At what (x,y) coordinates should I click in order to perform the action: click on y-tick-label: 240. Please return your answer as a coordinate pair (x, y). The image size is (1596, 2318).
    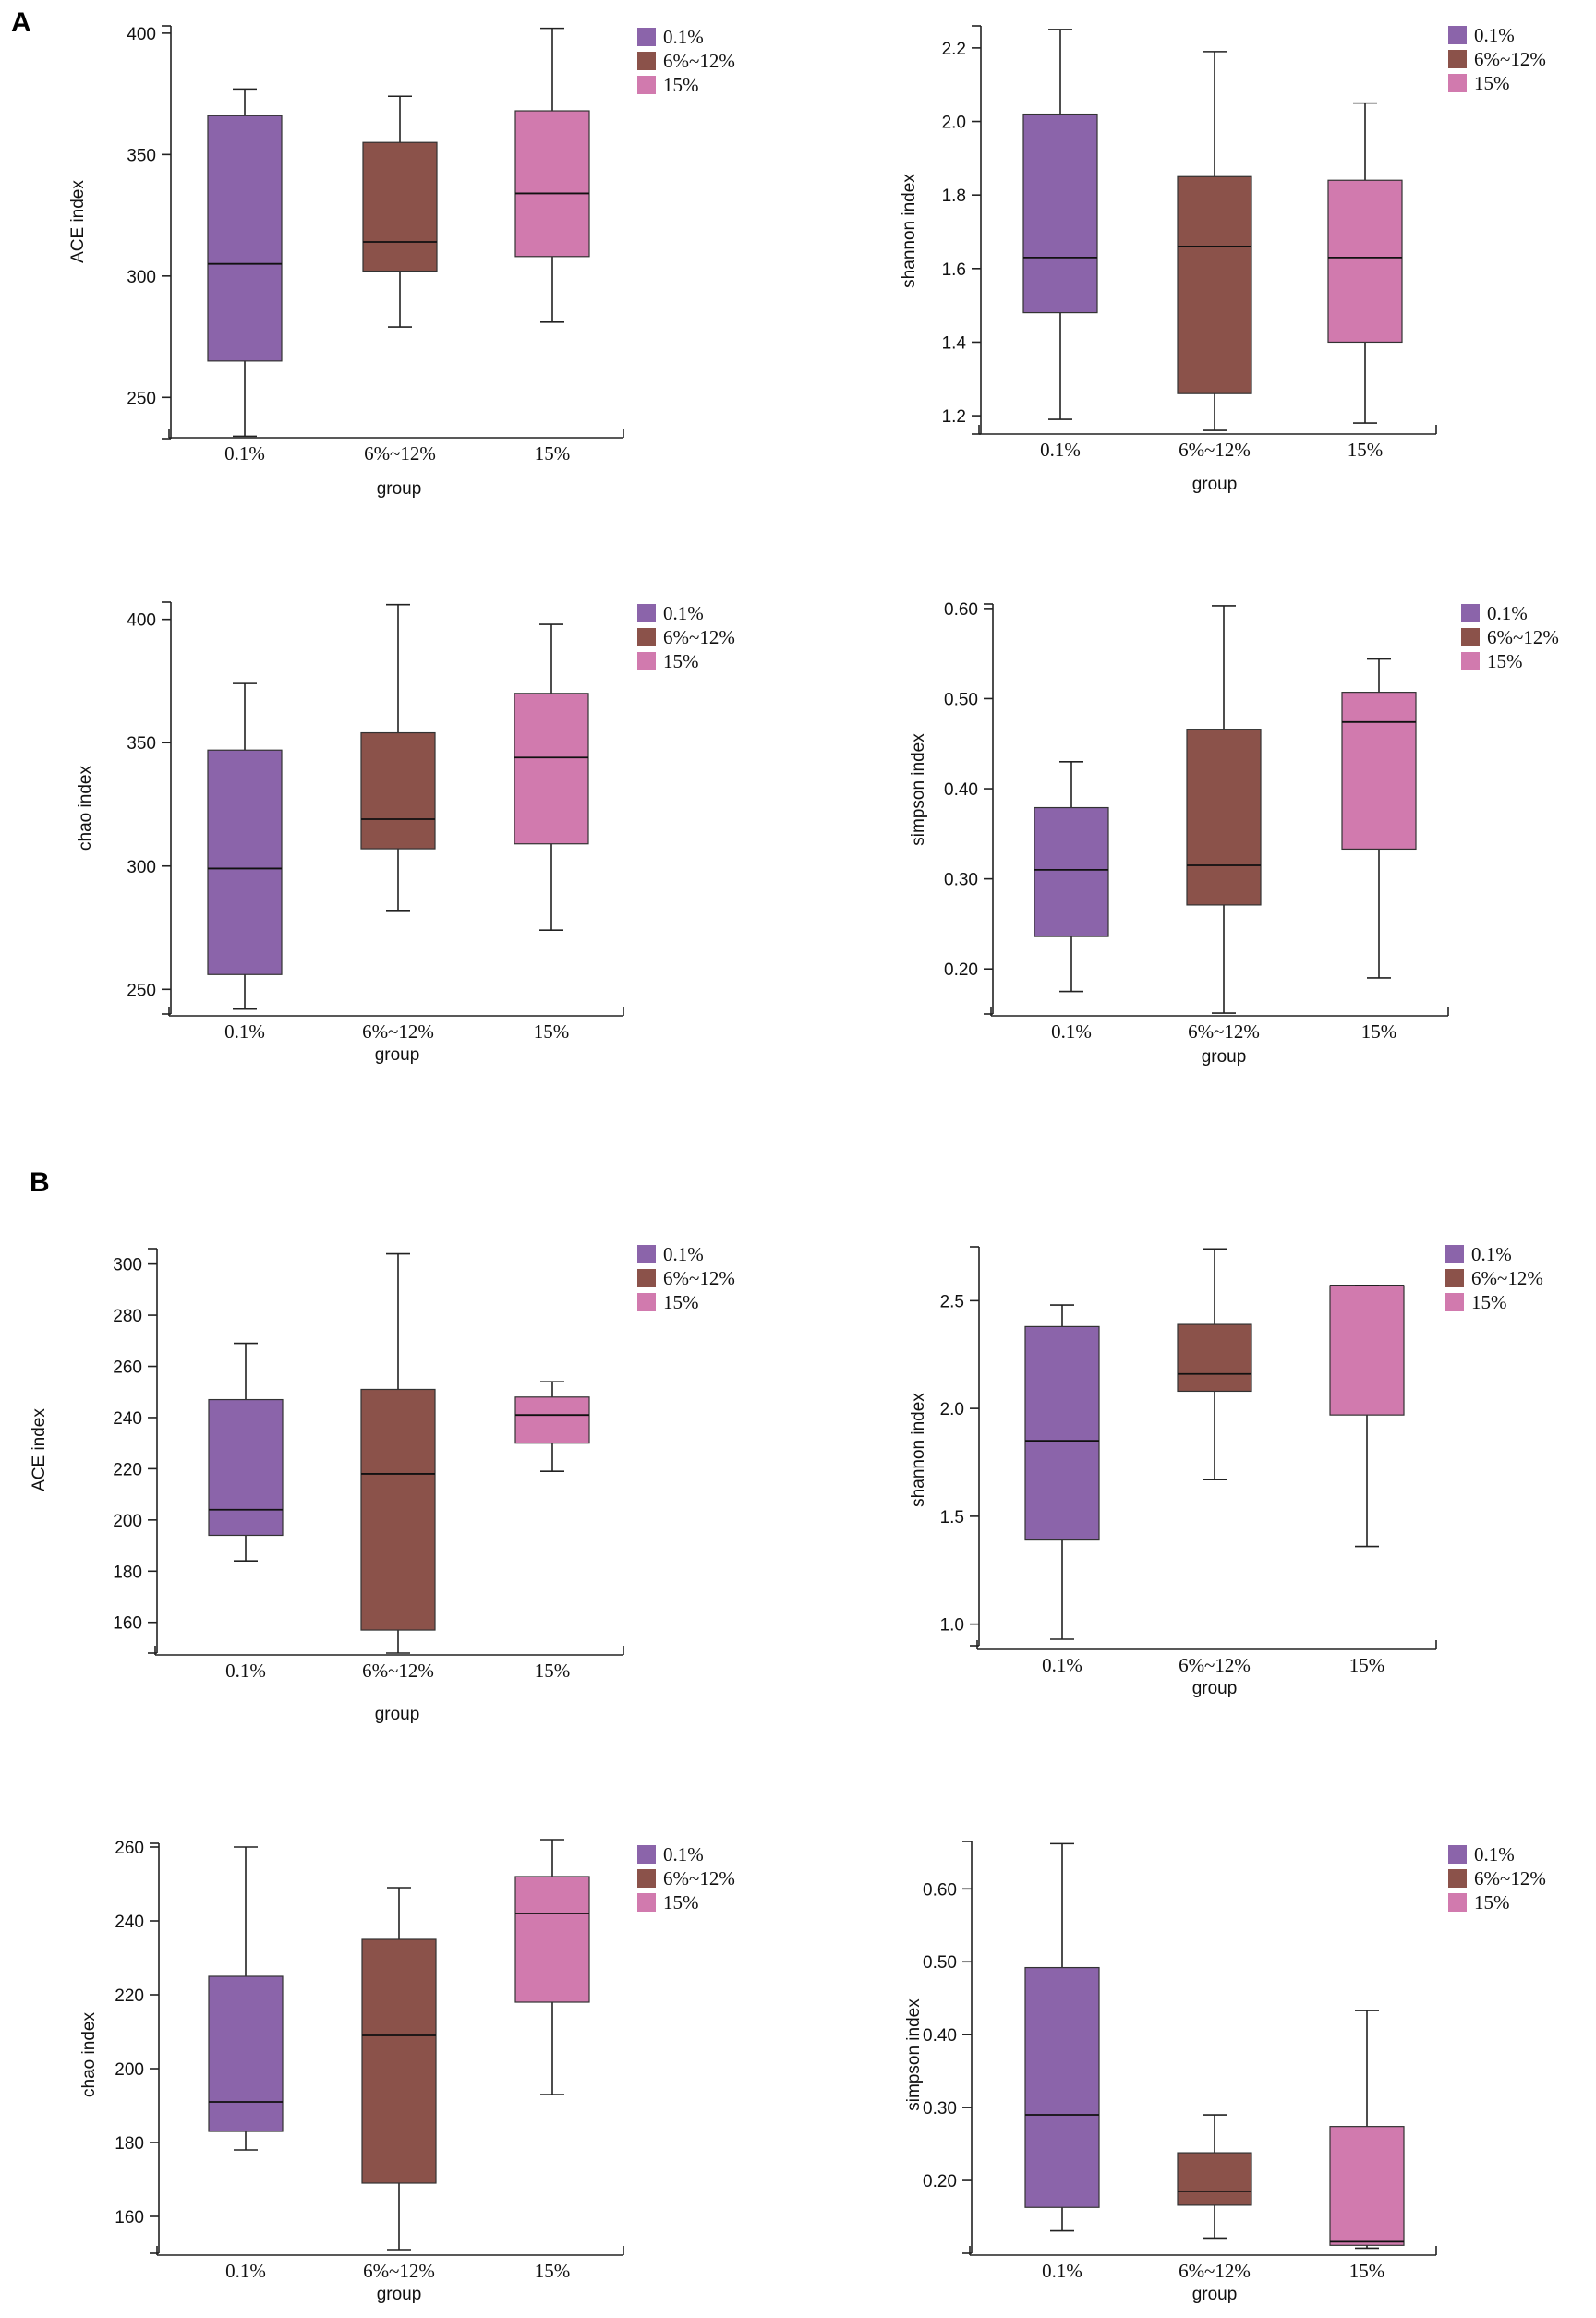
    Looking at the image, I should click on (129, 1923).